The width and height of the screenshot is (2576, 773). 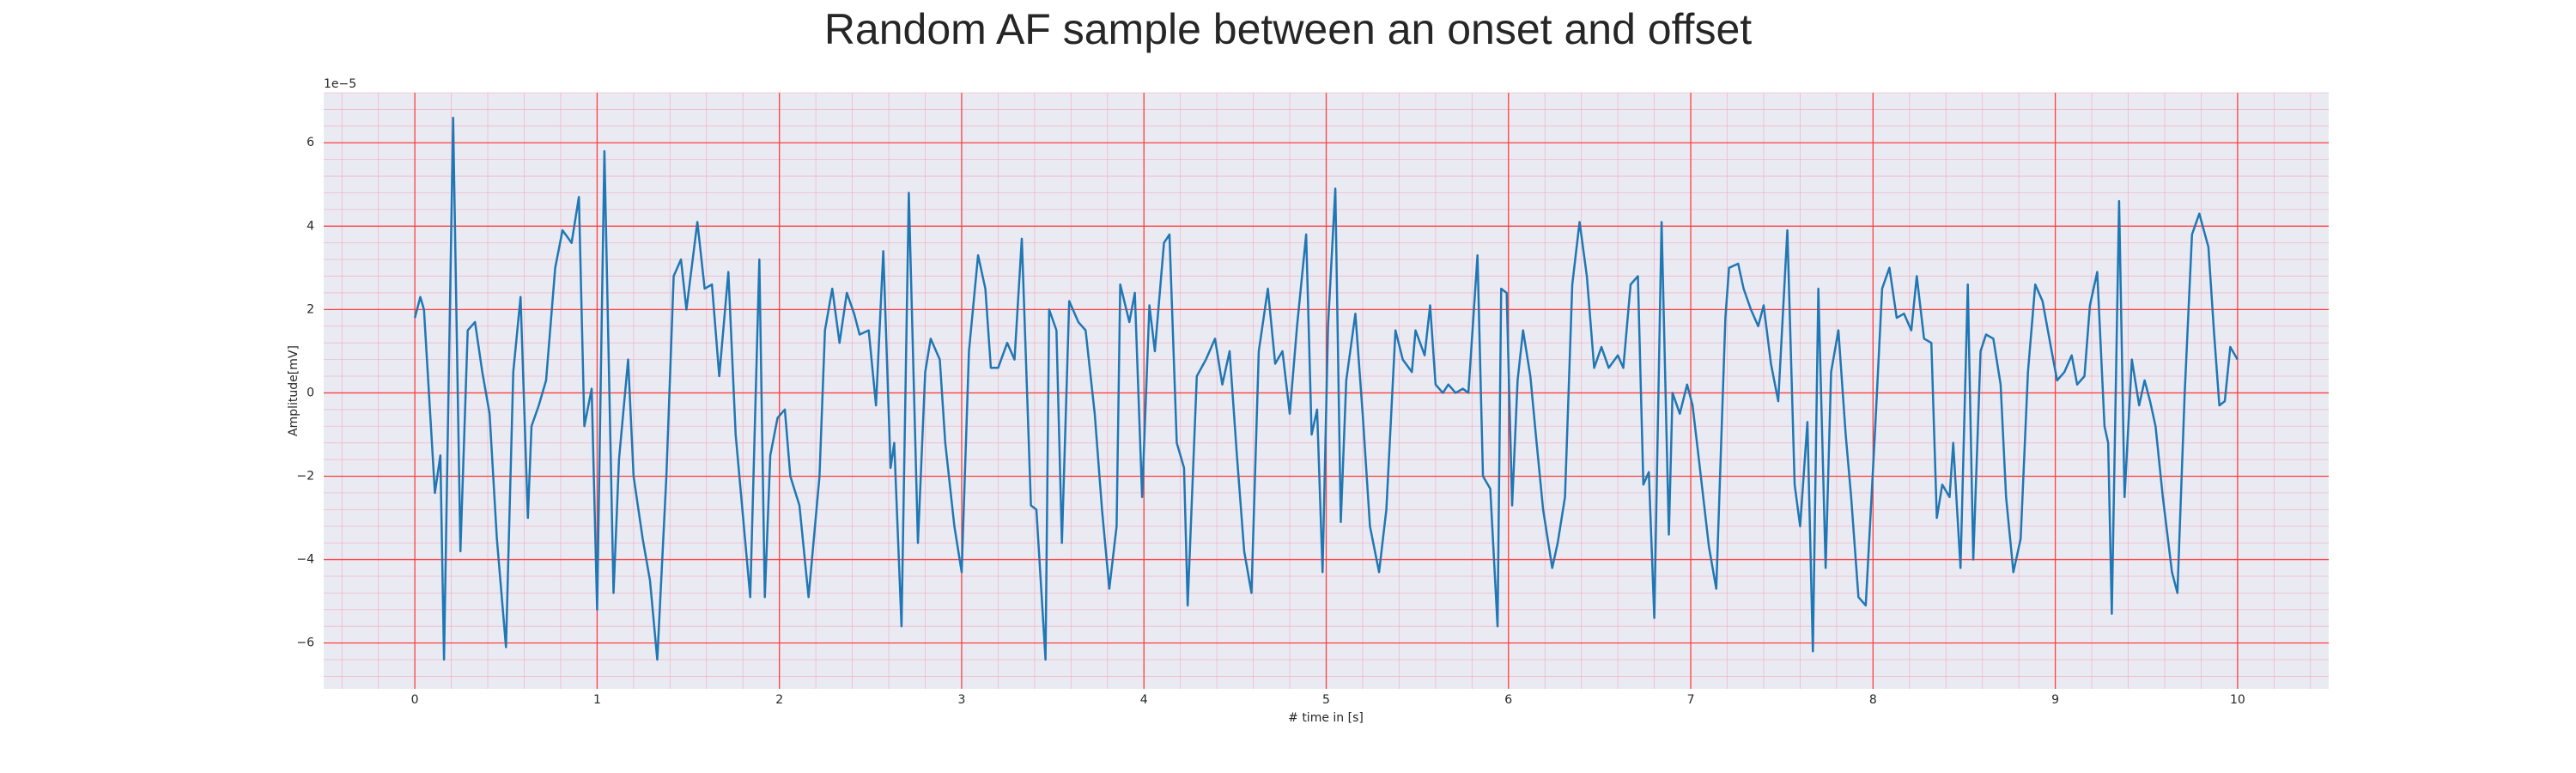 What do you see at coordinates (311, 392) in the screenshot?
I see `y-tick-label: 0` at bounding box center [311, 392].